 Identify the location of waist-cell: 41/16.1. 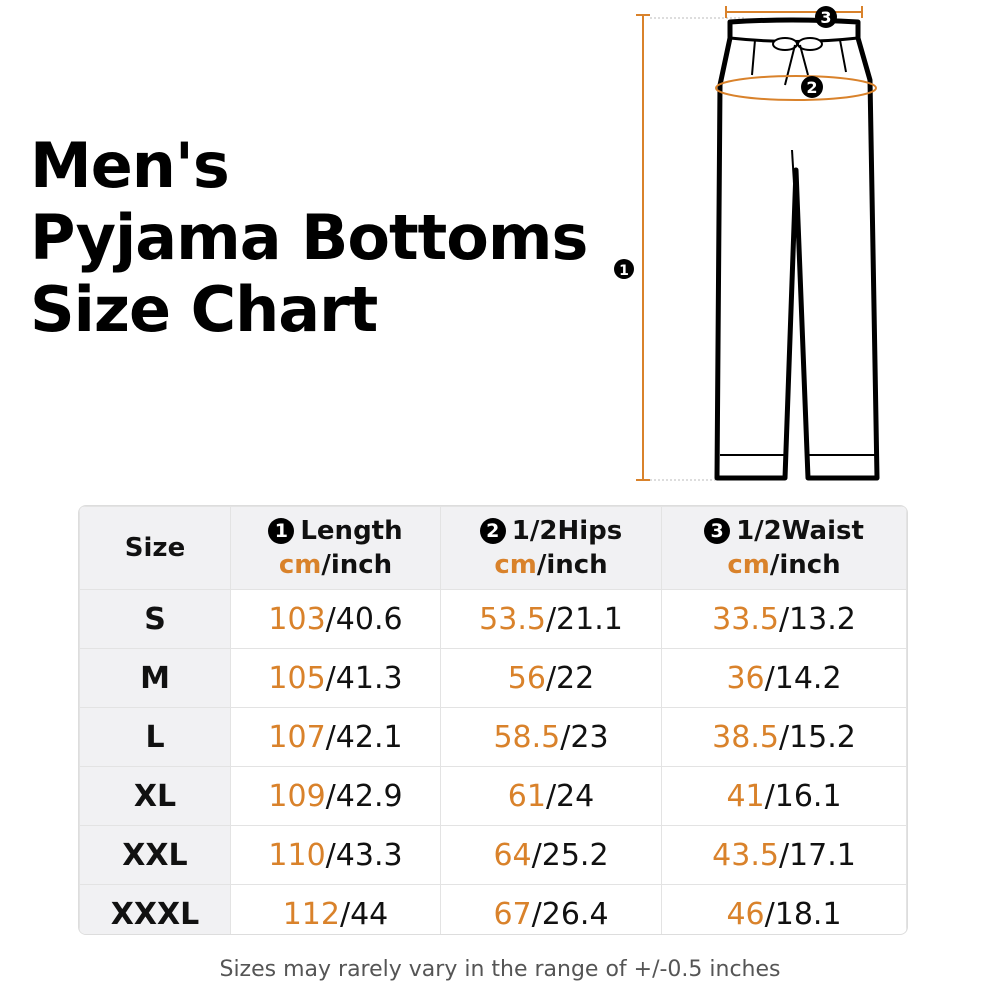
(784, 796).